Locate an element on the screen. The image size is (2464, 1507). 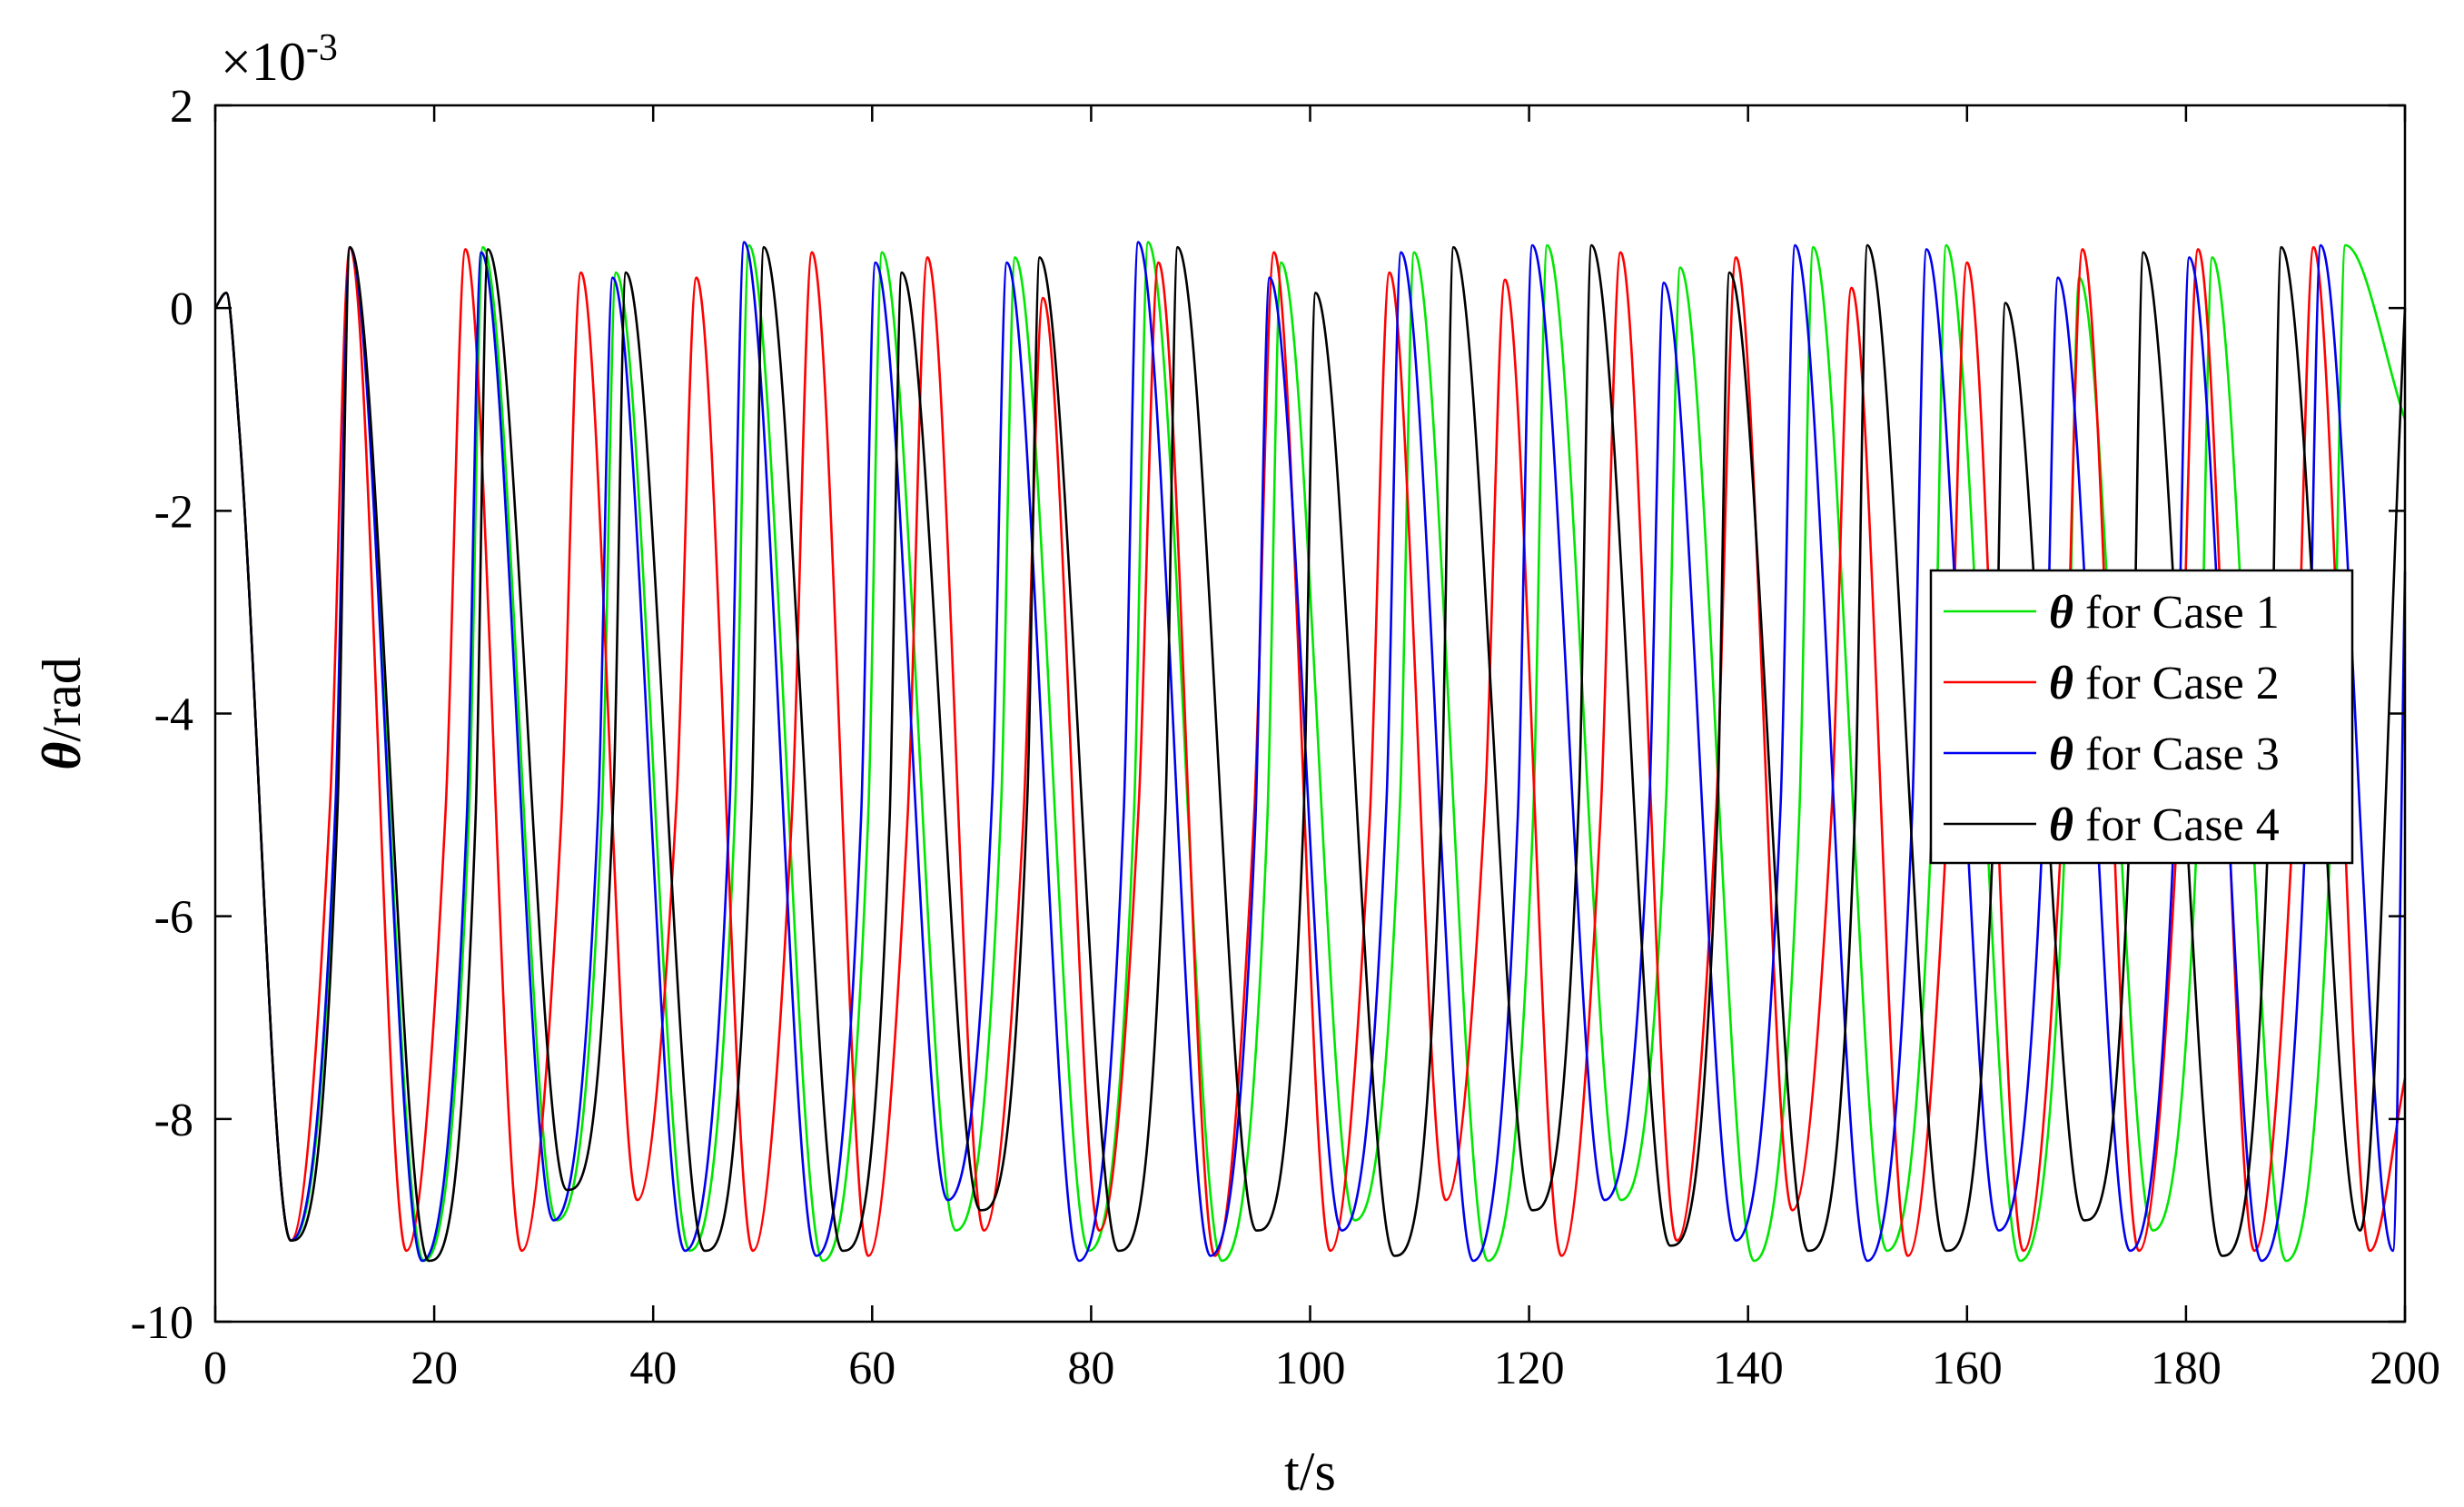
legend-text: for Case 3 is located at coordinates (2176, 754).